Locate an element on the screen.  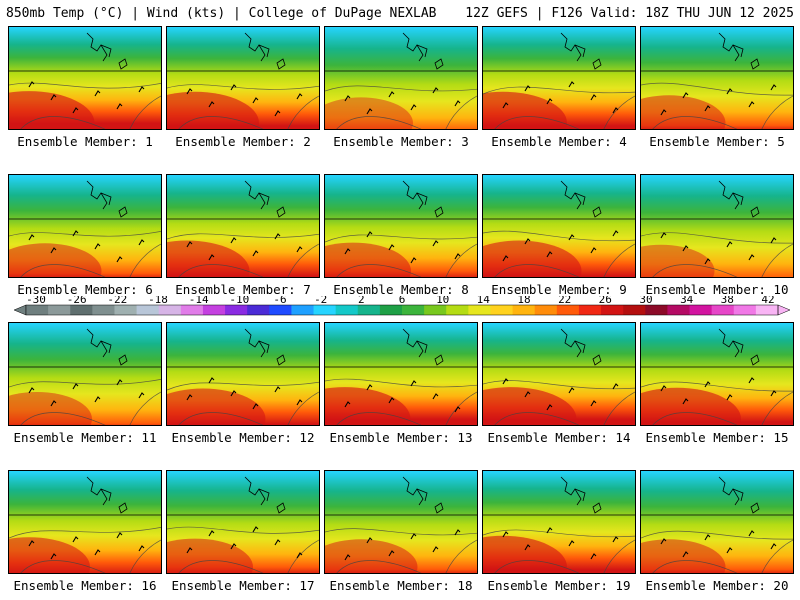
colorbar-tick-label: 10 is located at coordinates (442, 301).